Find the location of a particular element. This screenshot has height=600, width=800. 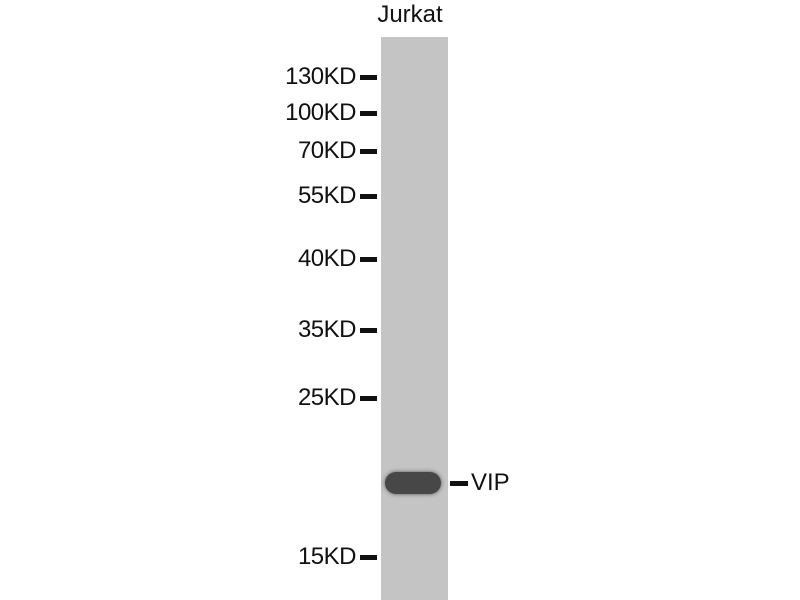

marker-100kd: 100KD is located at coordinates (288, 113).